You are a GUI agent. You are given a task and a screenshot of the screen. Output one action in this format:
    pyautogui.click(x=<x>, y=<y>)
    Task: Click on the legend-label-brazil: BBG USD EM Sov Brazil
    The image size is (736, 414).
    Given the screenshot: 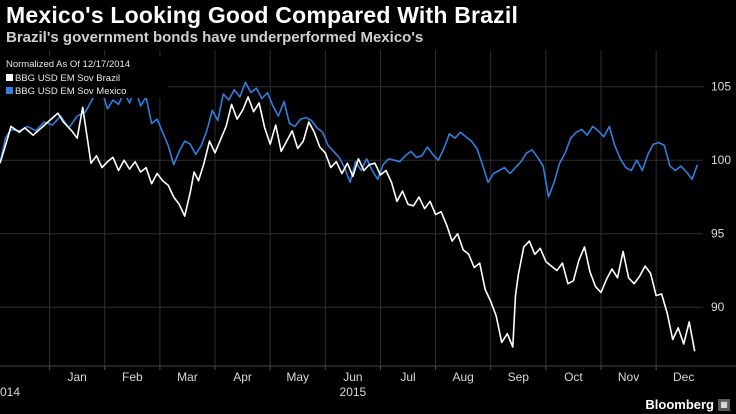 What is the action you would take?
    pyautogui.click(x=67, y=78)
    